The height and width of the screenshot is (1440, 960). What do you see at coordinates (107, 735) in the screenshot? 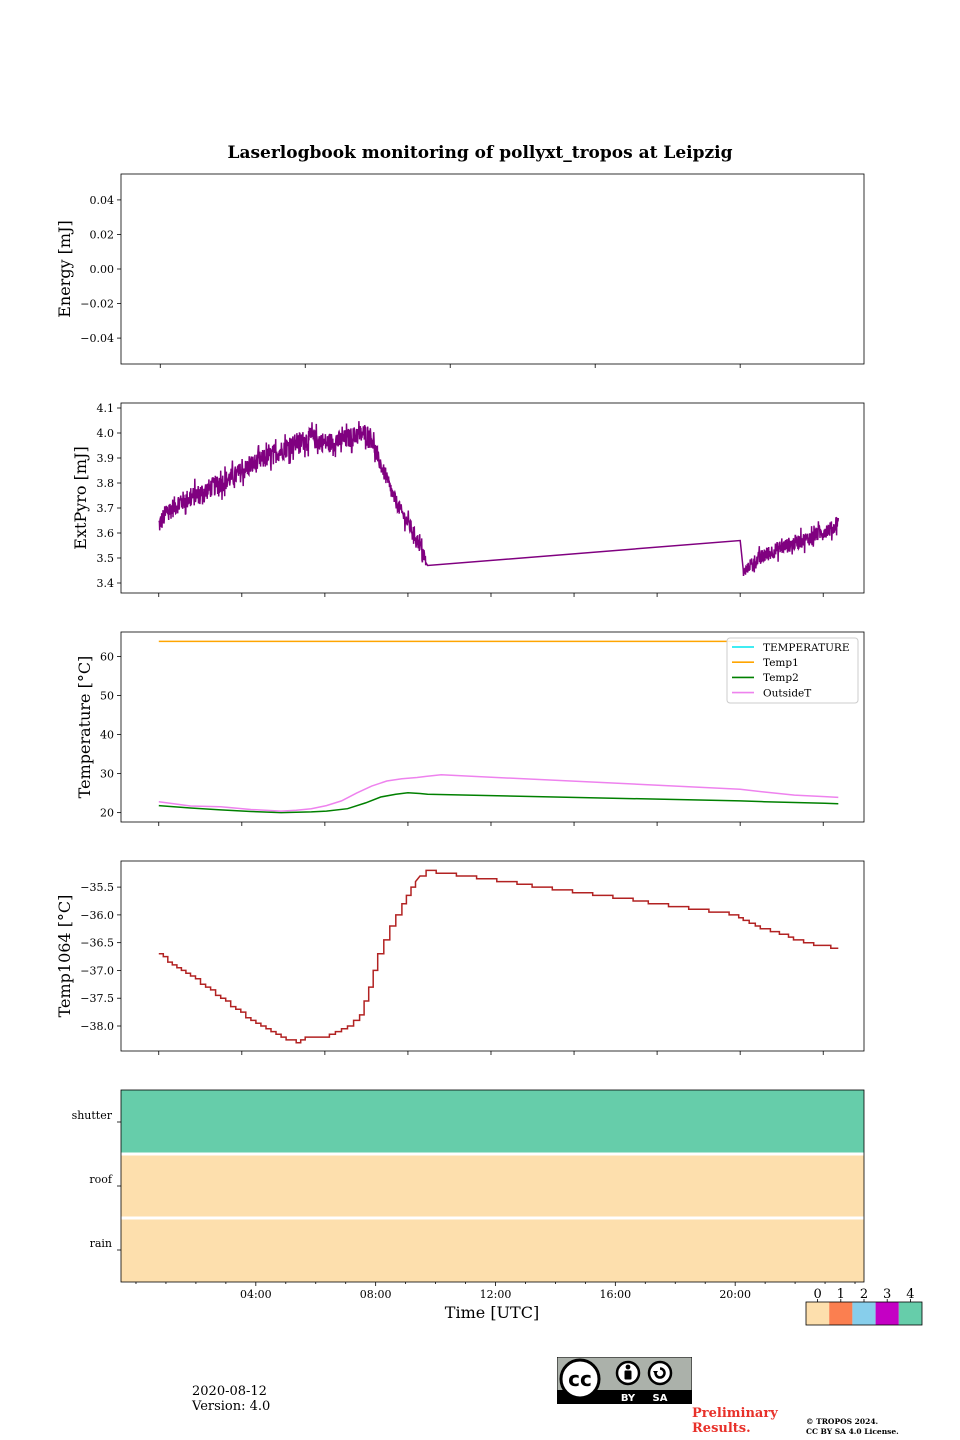
I see `y-tick-label: 40` at bounding box center [107, 735].